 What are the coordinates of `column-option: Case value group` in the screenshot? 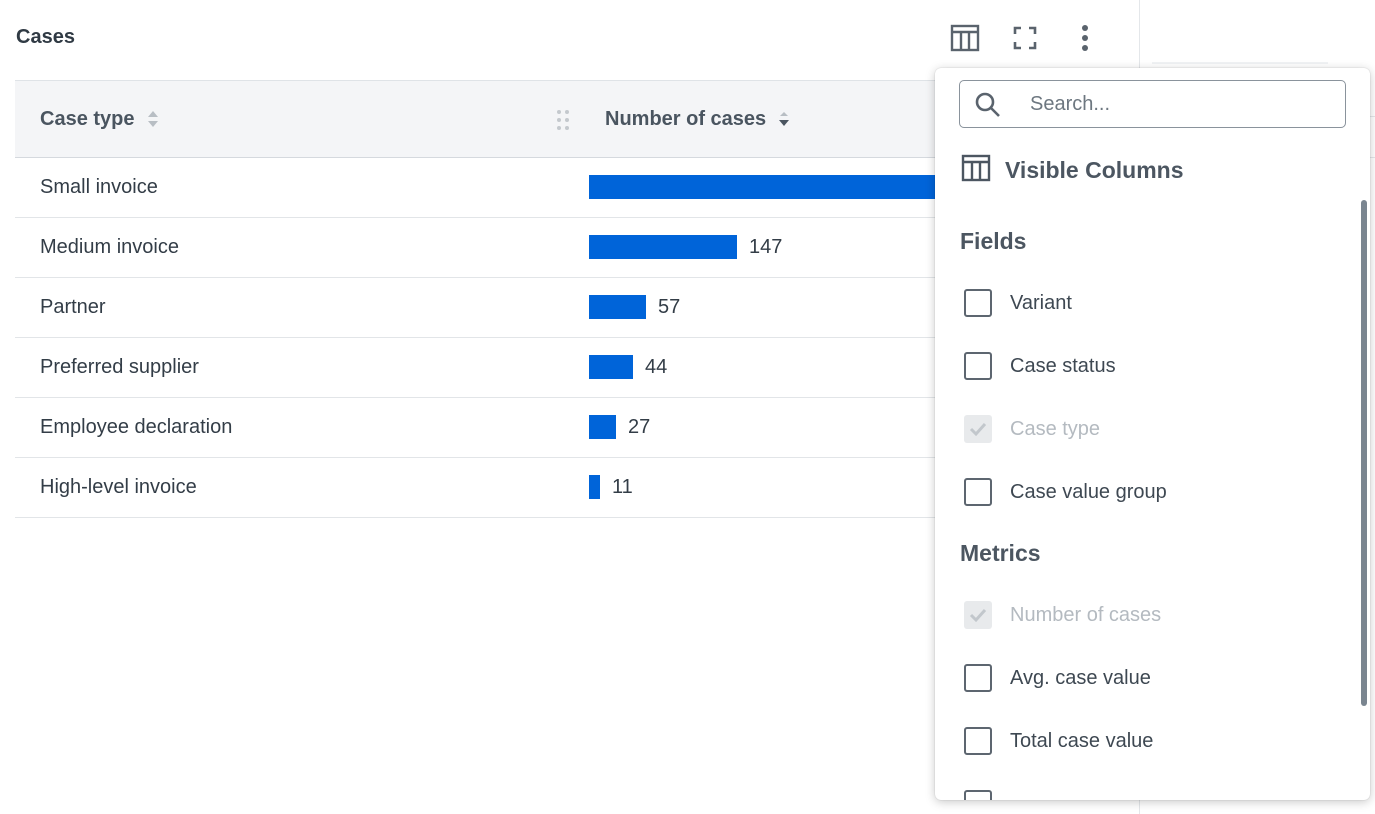 It's located at (1065, 492).